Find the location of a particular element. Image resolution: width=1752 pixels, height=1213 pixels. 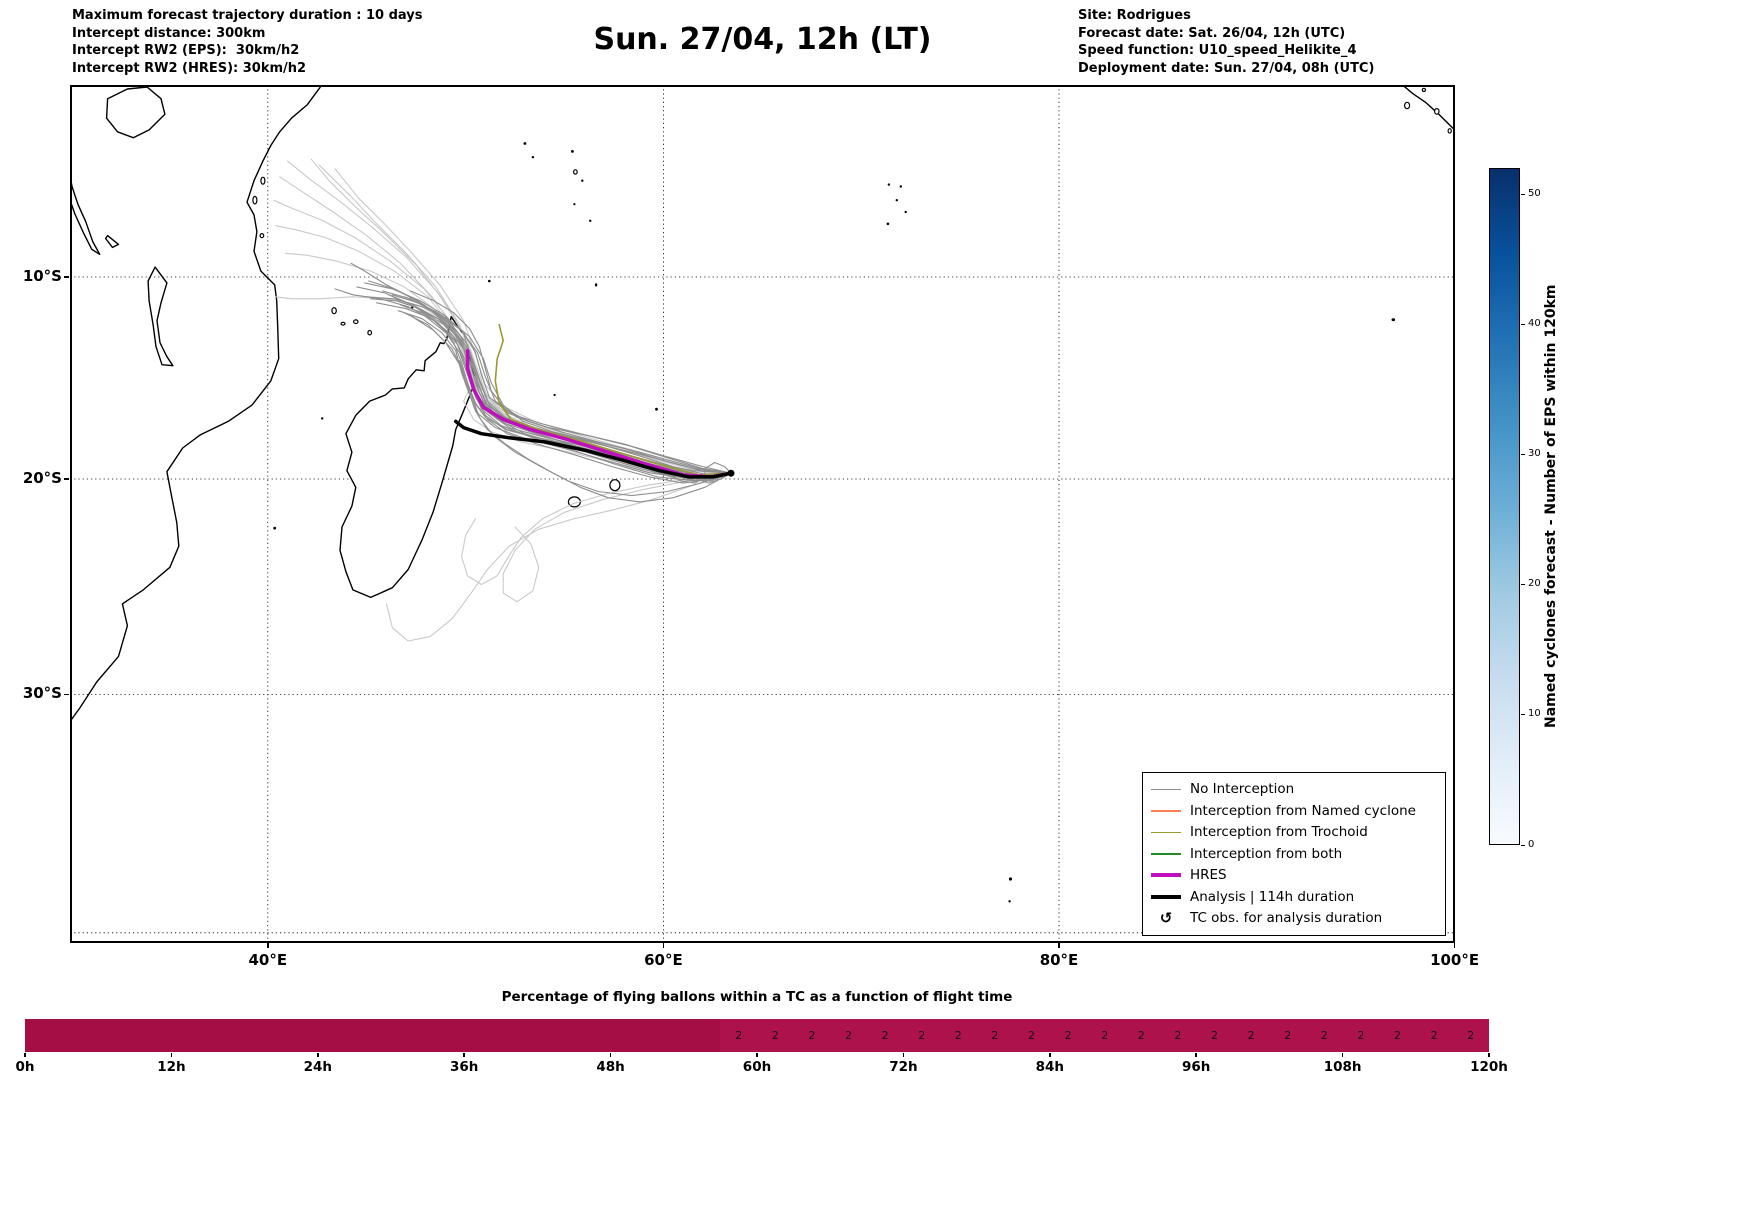

tc-obs-marker is located at coordinates (731, 473).